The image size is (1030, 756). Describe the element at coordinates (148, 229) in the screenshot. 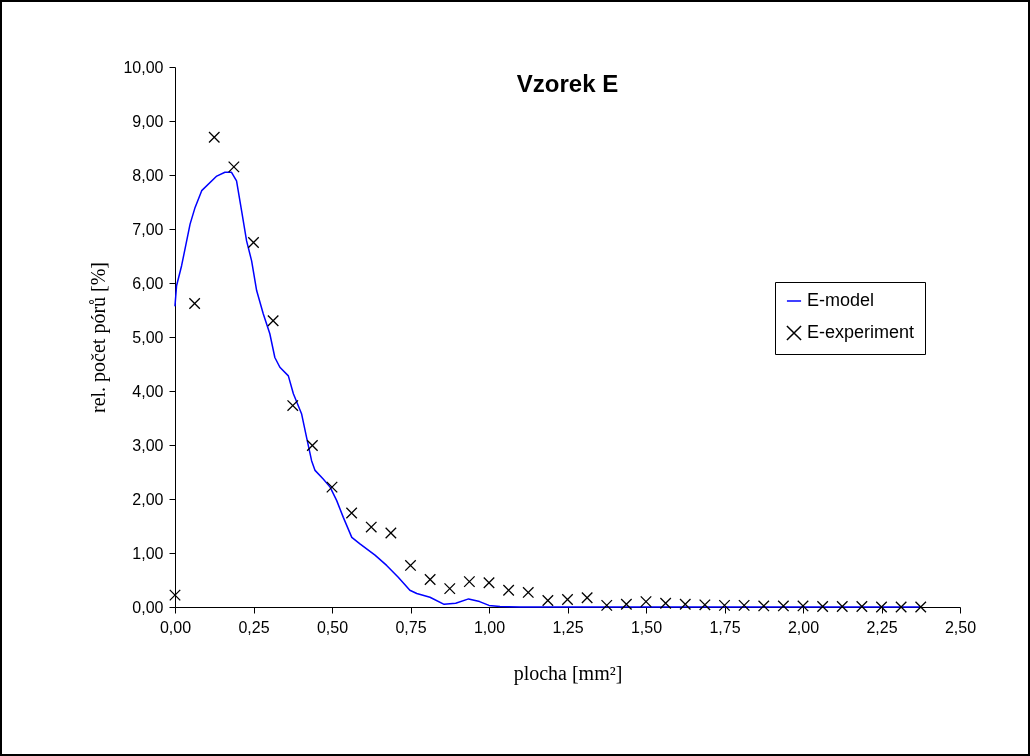

I see `y-tick-label: 7,00` at that location.